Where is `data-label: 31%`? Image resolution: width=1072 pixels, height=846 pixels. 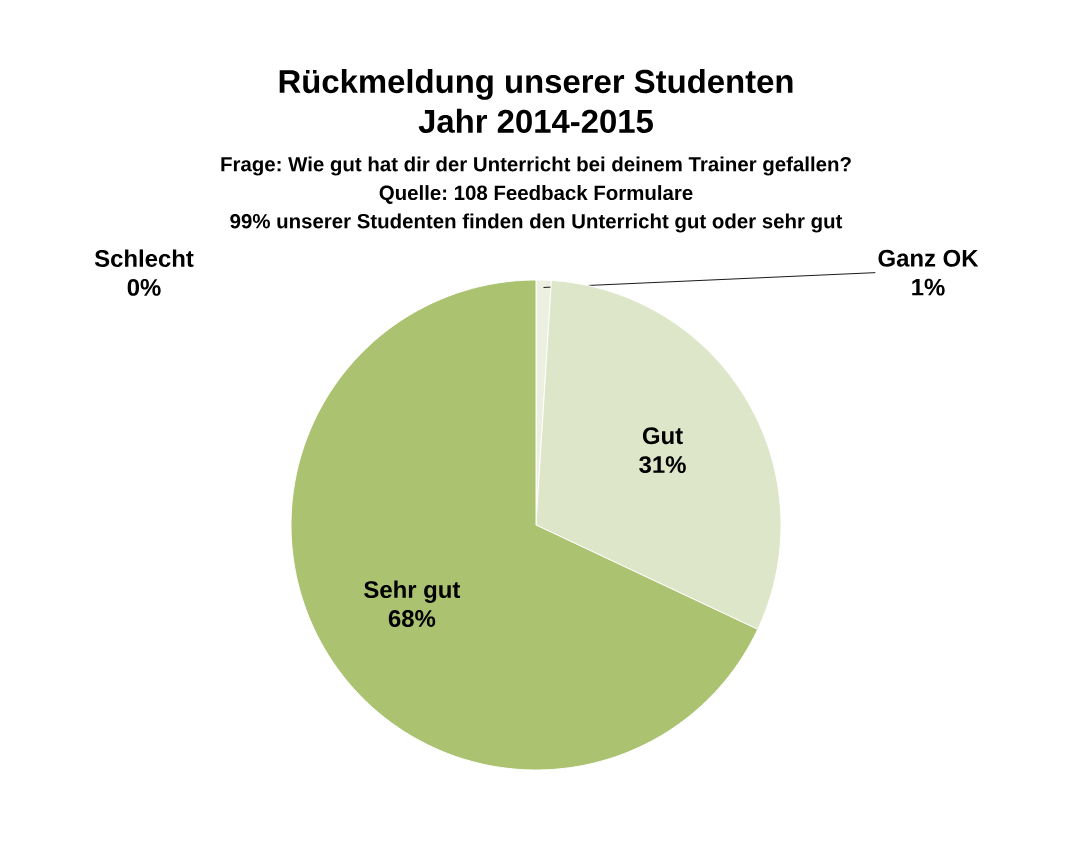 data-label: 31% is located at coordinates (662, 465).